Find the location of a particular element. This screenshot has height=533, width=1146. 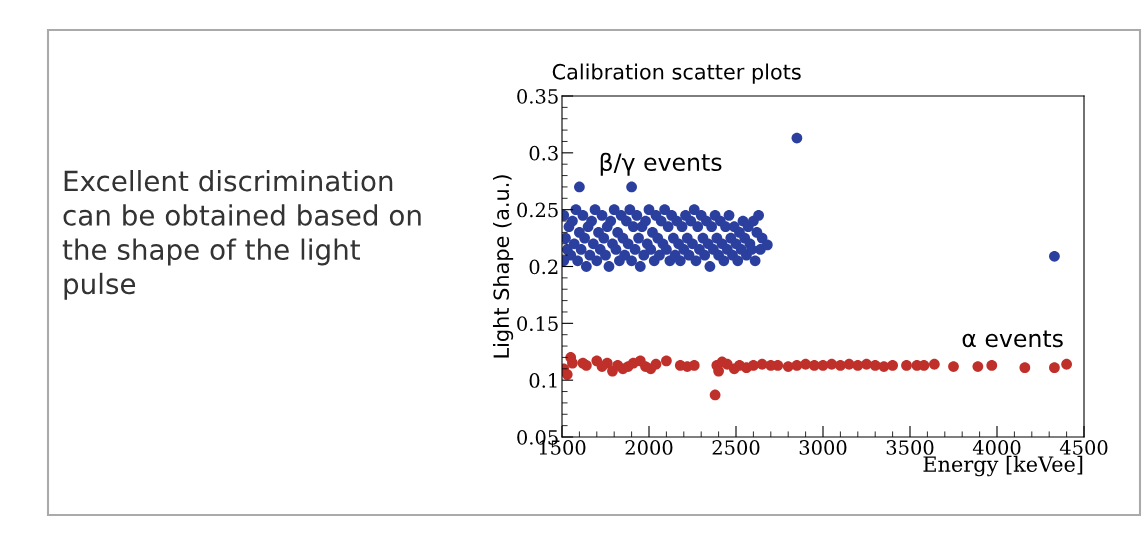

x-tick-label: 3500 is located at coordinates (910, 447).